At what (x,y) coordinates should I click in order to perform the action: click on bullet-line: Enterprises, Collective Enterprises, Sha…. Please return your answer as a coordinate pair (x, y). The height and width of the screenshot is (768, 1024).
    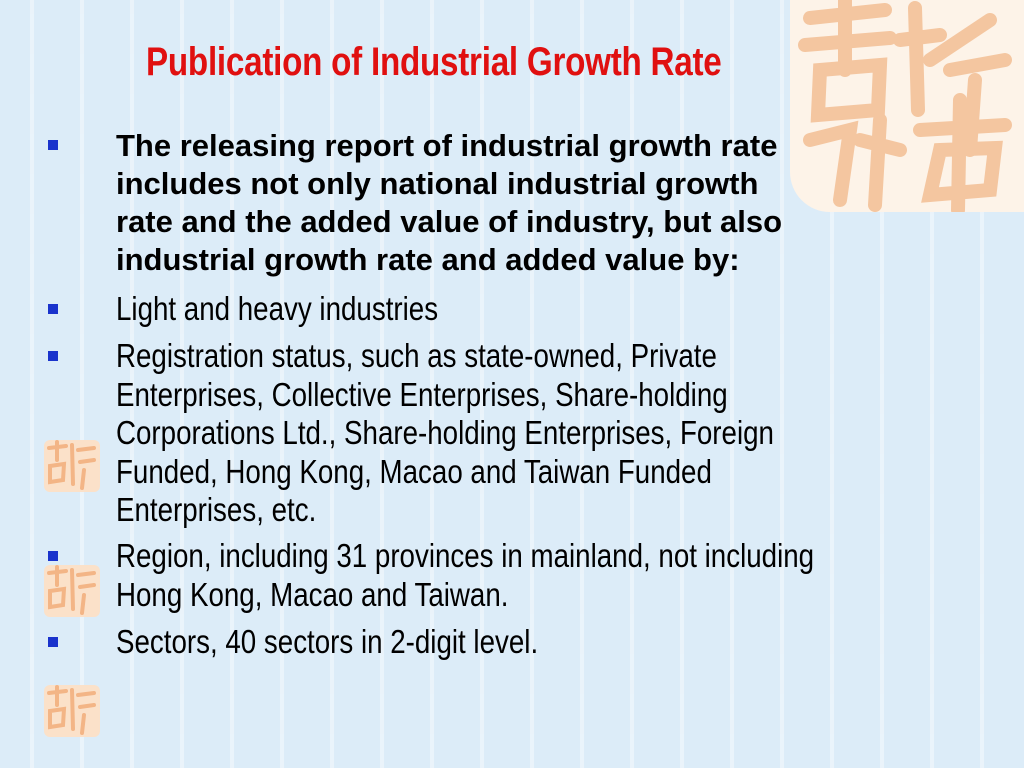
    Looking at the image, I should click on (422, 394).